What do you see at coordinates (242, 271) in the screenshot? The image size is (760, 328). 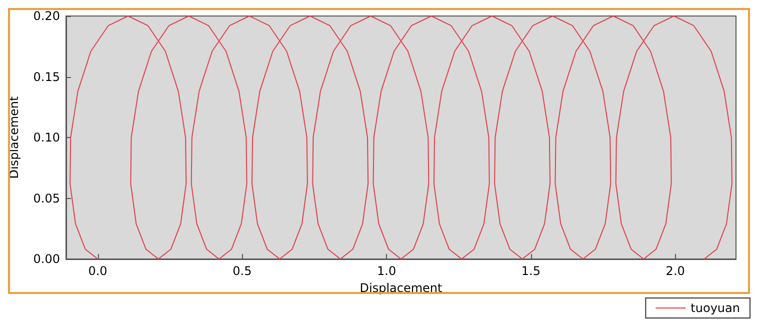 I see `x-tick-label: 0.5` at bounding box center [242, 271].